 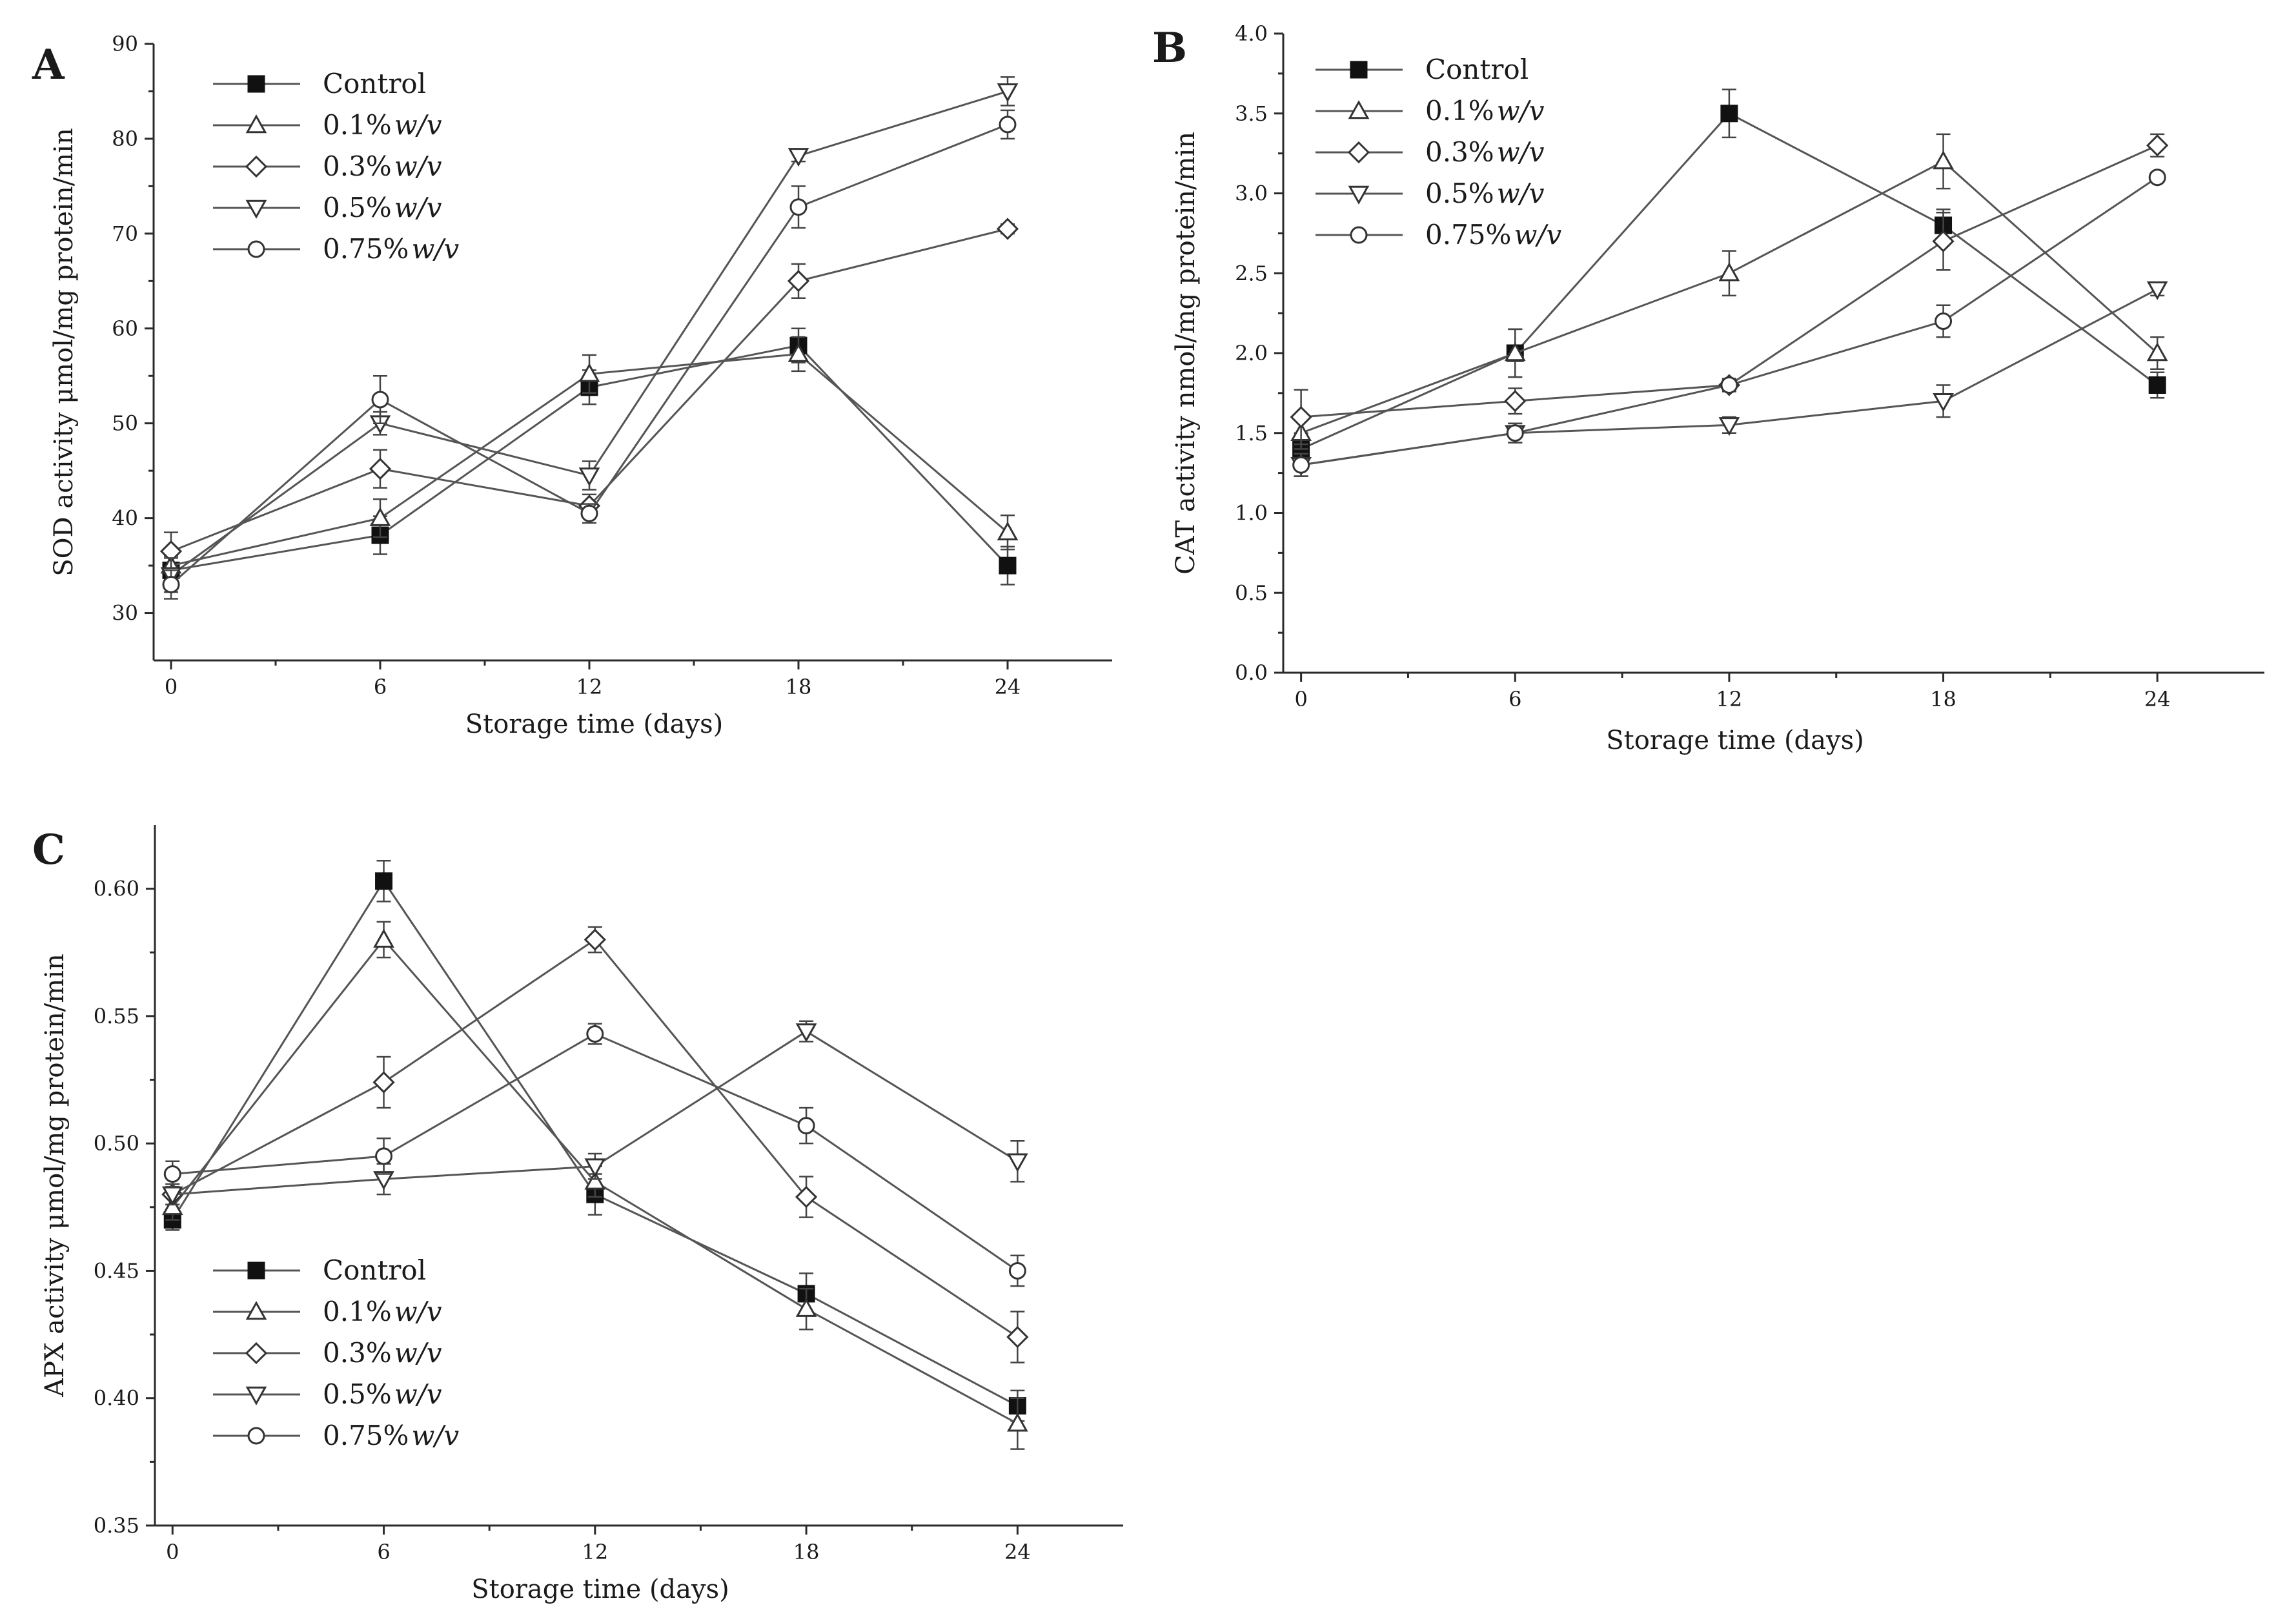 What do you see at coordinates (1439, 152) in the screenshot?
I see `panel-b-legend: Control 0.1%w/v 0.3%w/v 0.5%w/v 0.75%w/v` at bounding box center [1439, 152].